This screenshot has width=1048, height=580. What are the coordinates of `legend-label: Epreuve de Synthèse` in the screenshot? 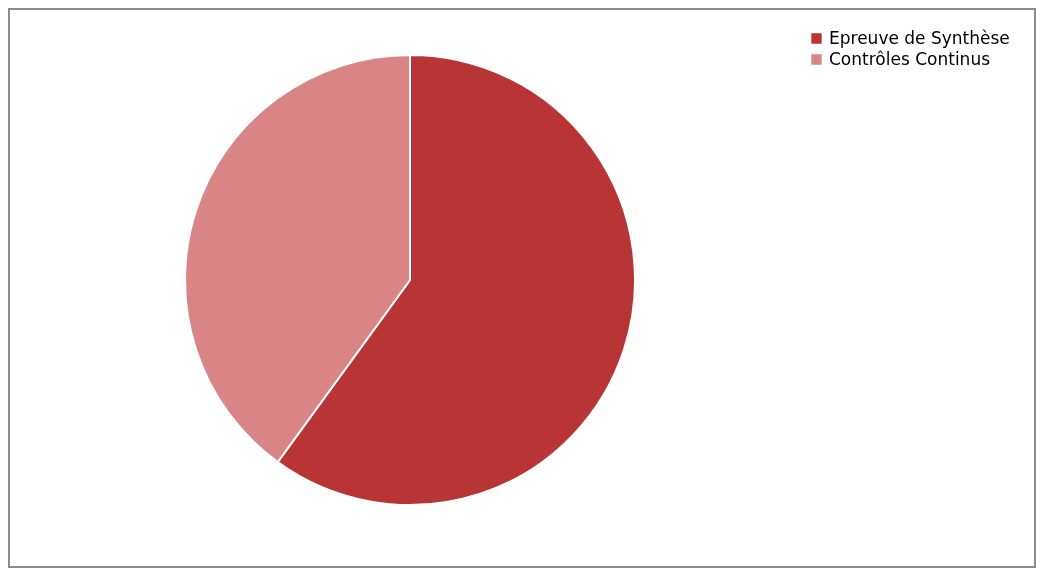 It's located at (919, 37).